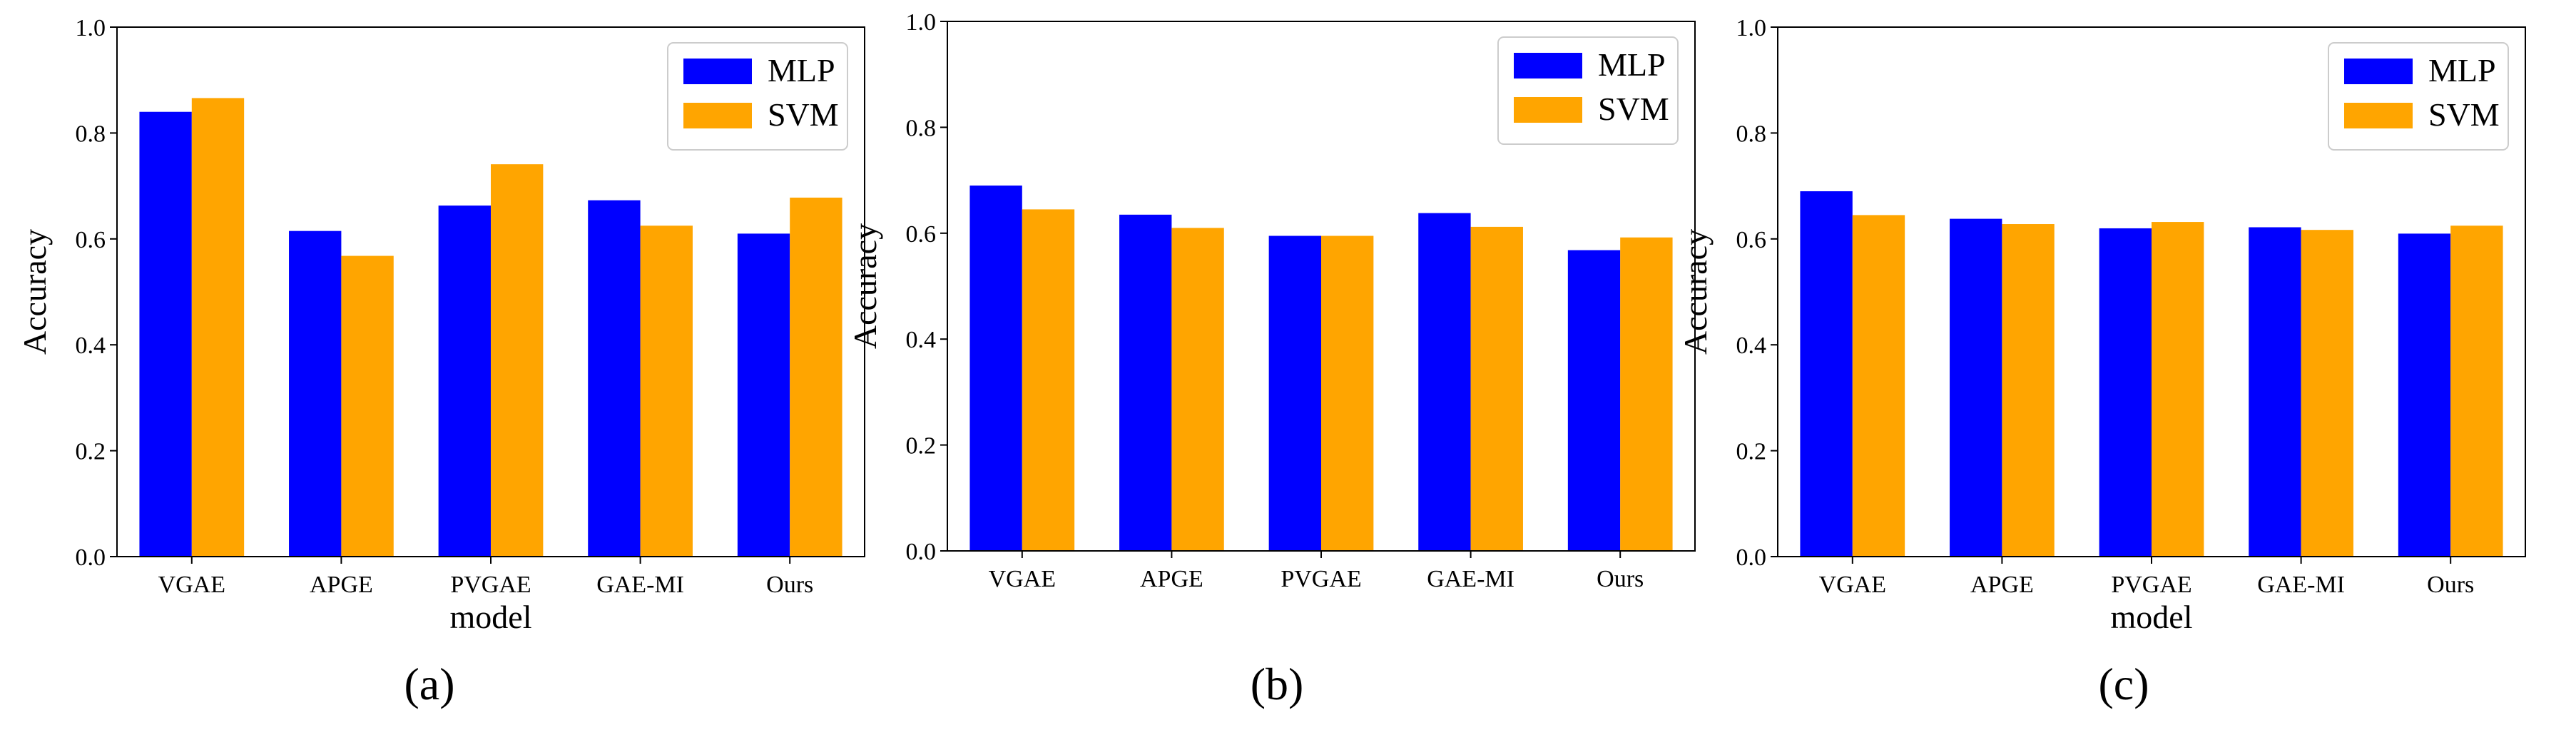 This screenshot has height=745, width=2576. What do you see at coordinates (1277, 684) in the screenshot?
I see `subfigure-caption: (b)` at bounding box center [1277, 684].